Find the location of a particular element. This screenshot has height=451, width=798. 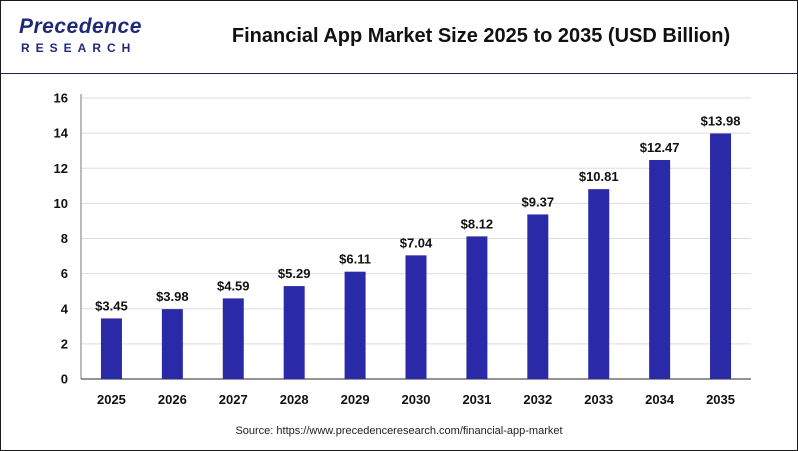

y-tick-label: 2 is located at coordinates (64, 343).